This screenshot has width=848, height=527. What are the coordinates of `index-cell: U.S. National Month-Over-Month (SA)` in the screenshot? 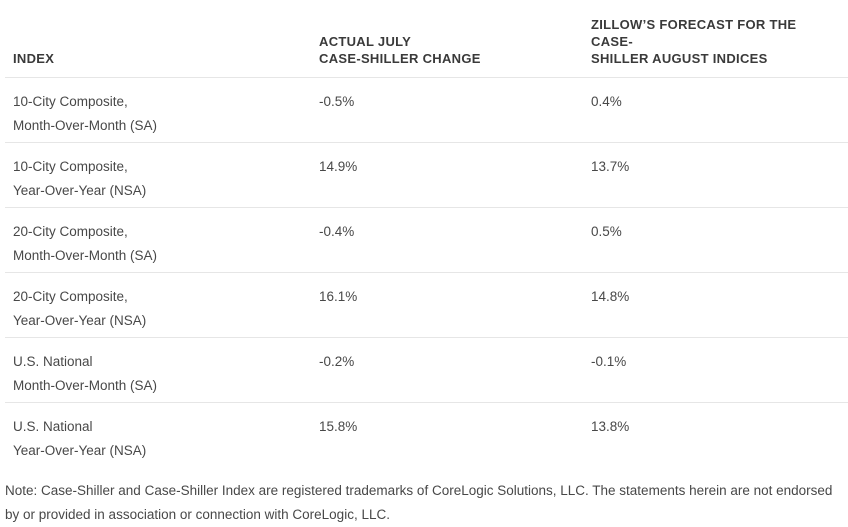 It's located at (158, 370).